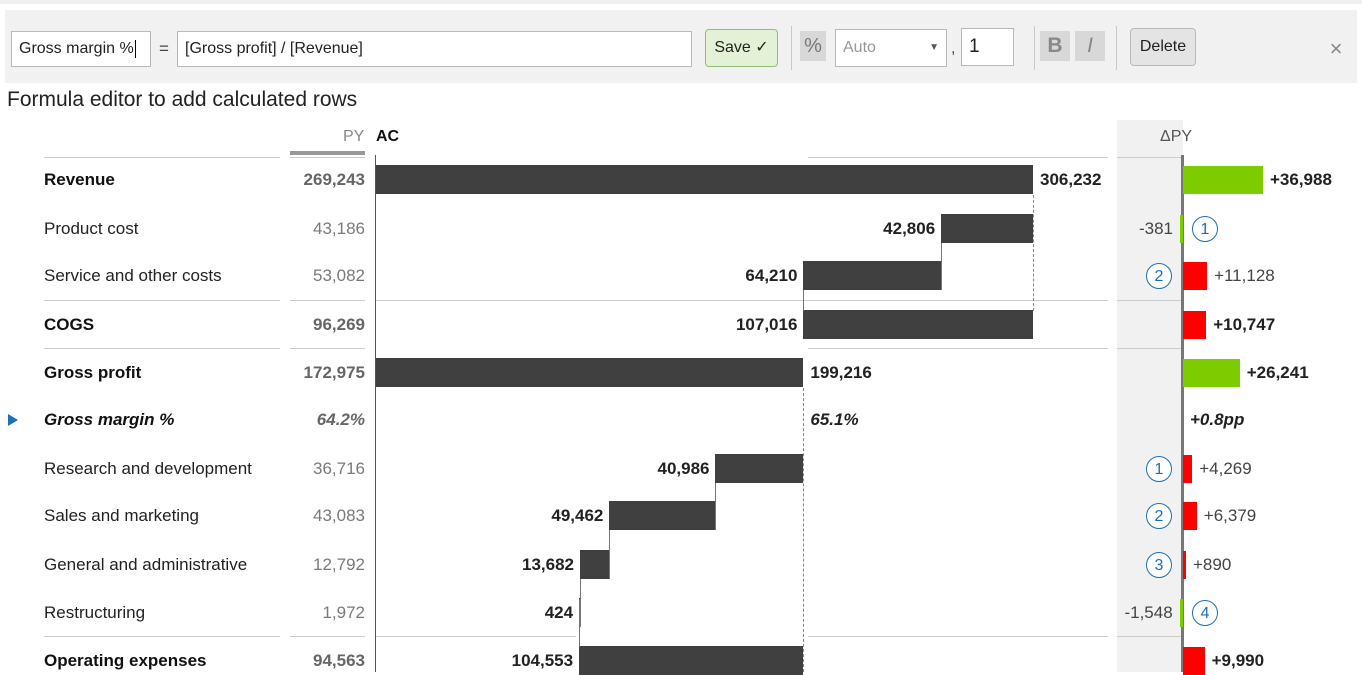 This screenshot has width=1362, height=675. I want to click on italic-toggle: I, so click(1090, 46).